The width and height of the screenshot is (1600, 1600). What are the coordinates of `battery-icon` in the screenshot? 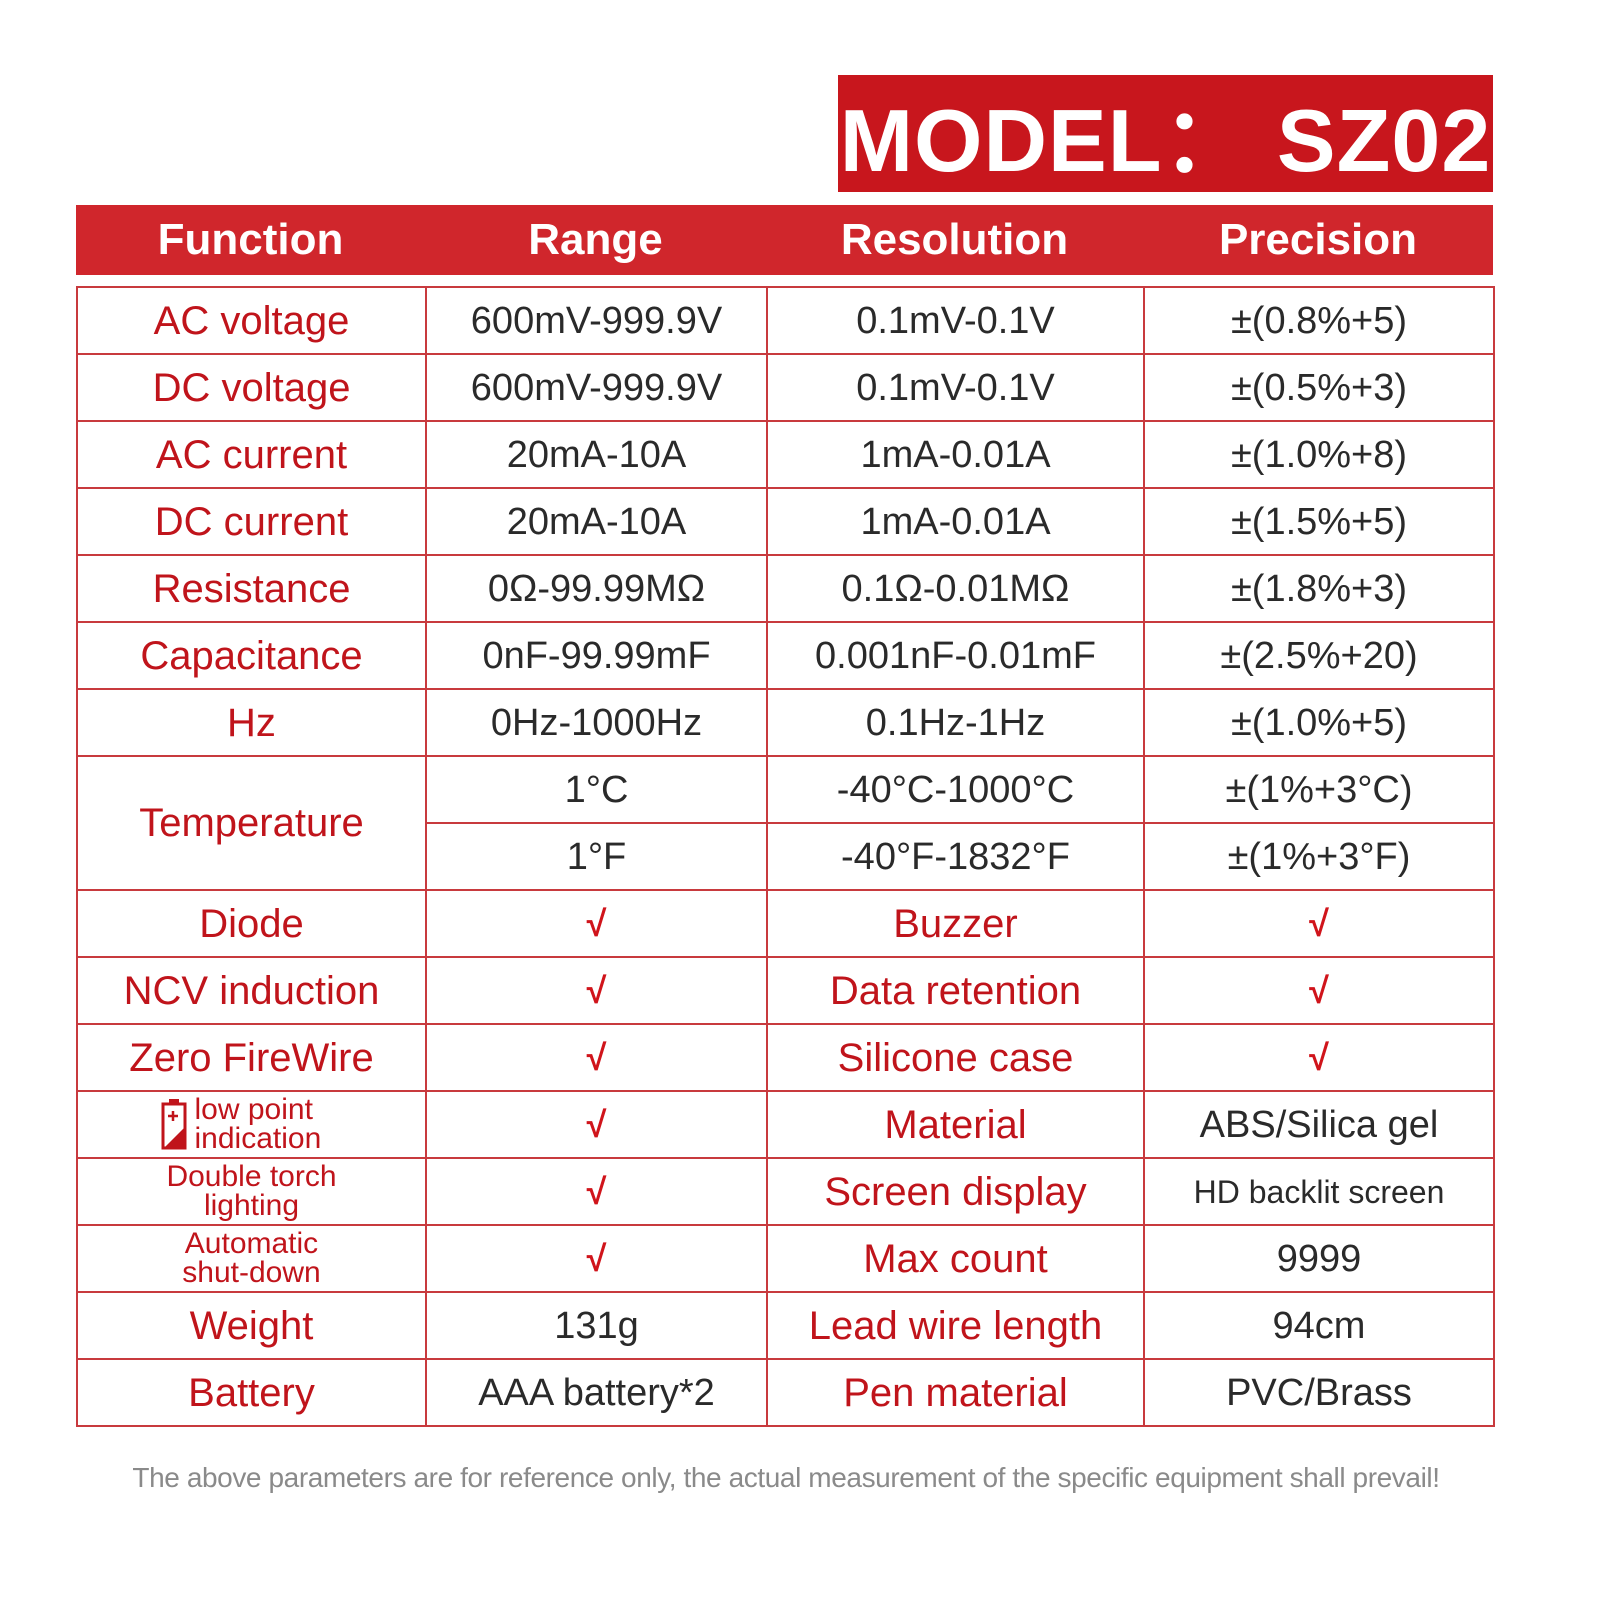 It's located at (173, 1123).